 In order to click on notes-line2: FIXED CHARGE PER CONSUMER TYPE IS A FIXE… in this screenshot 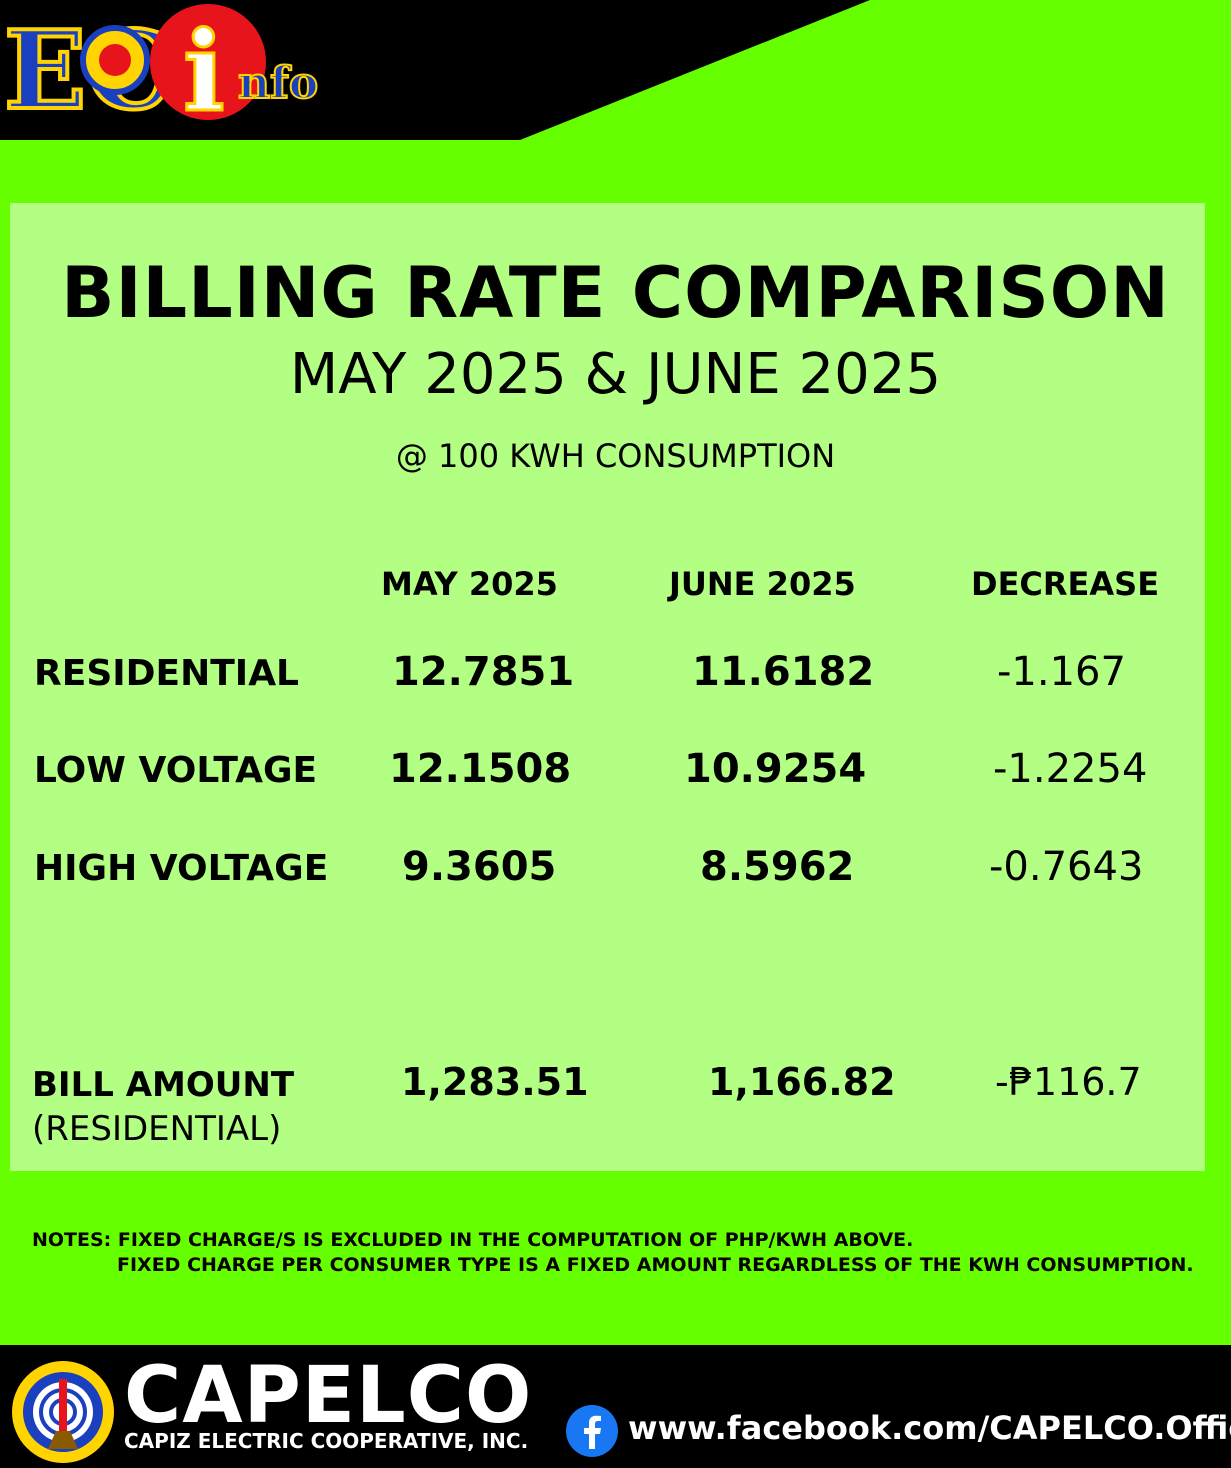, I will do `click(655, 1265)`.